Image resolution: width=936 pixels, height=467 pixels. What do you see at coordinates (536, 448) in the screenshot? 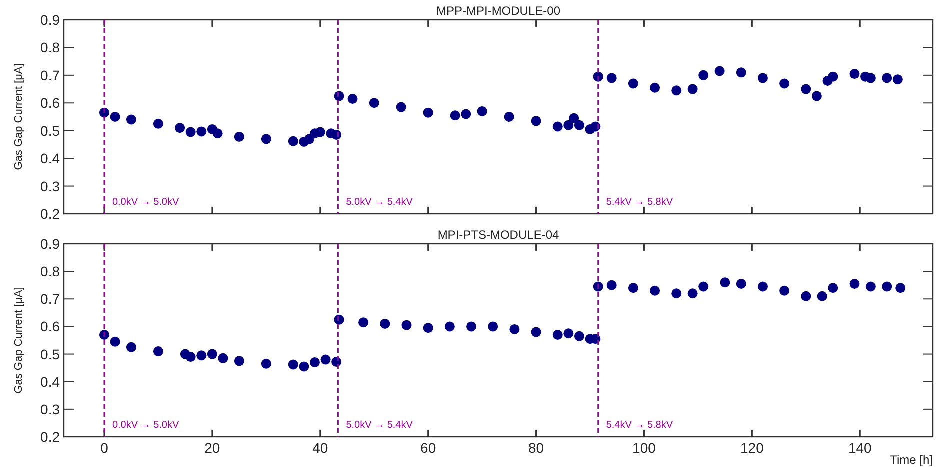
I see `x-tick-label: 80` at bounding box center [536, 448].